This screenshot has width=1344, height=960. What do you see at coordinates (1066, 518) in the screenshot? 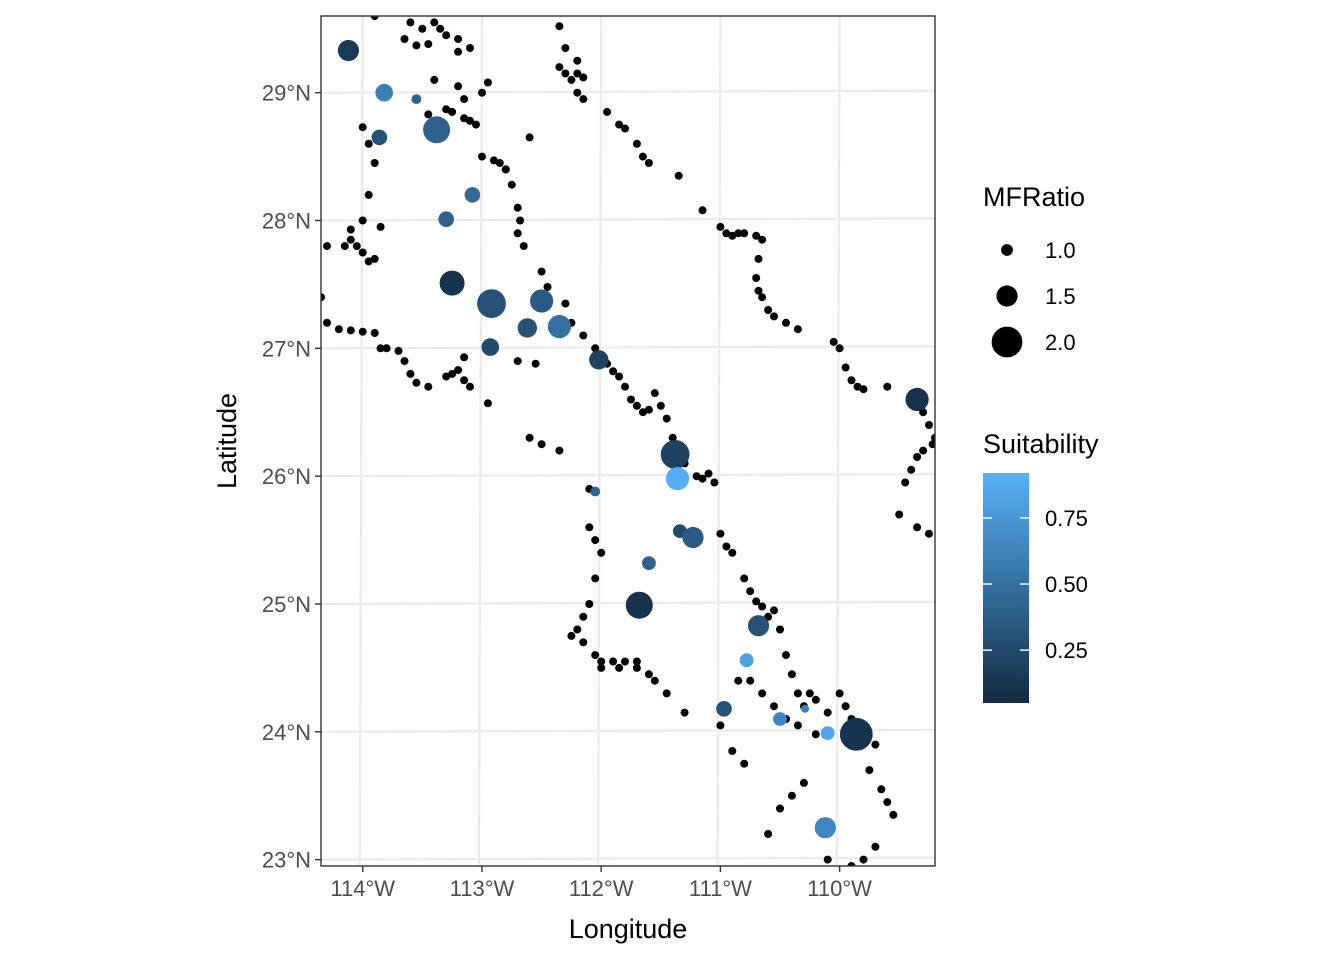
I see `legend-suitability-label: 0.75` at bounding box center [1066, 518].